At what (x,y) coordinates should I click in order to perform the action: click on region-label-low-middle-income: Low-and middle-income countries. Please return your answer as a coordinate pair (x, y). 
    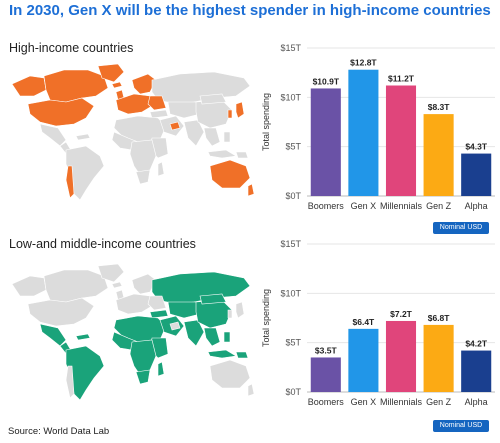
    Looking at the image, I should click on (102, 244).